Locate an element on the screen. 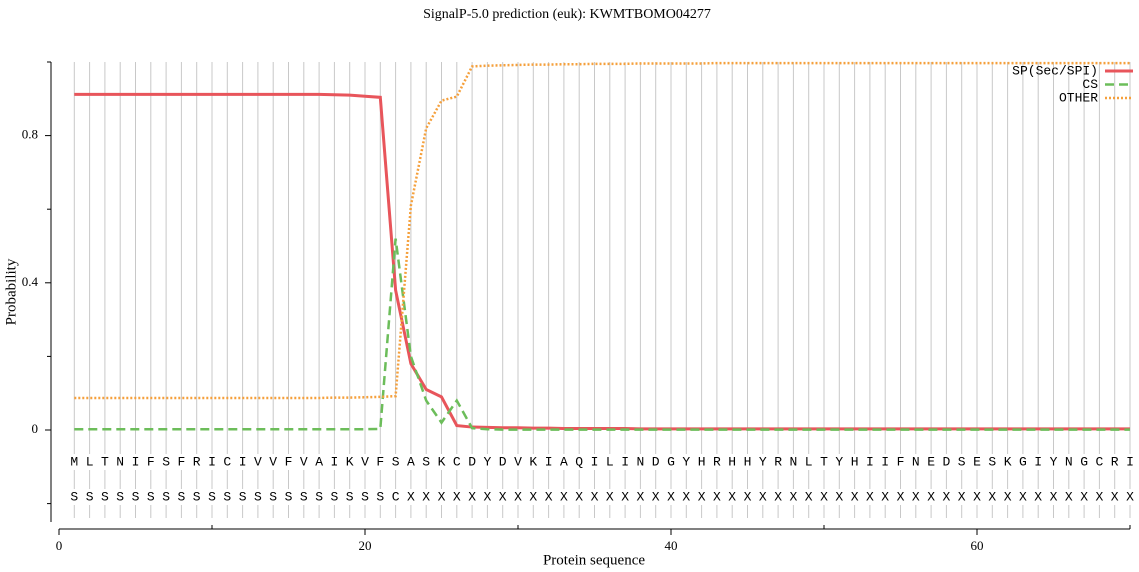 The height and width of the screenshot is (572, 1139). residue: M is located at coordinates (74, 461).